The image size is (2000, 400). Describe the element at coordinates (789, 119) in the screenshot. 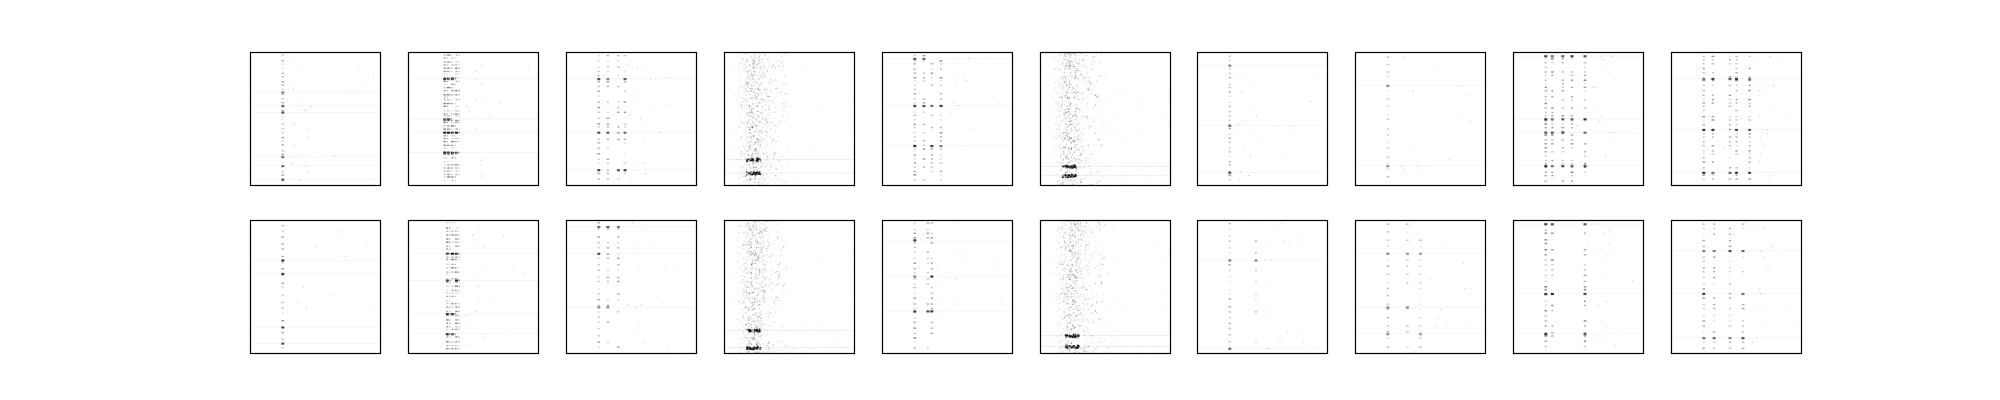

I see `panel-marks` at that location.